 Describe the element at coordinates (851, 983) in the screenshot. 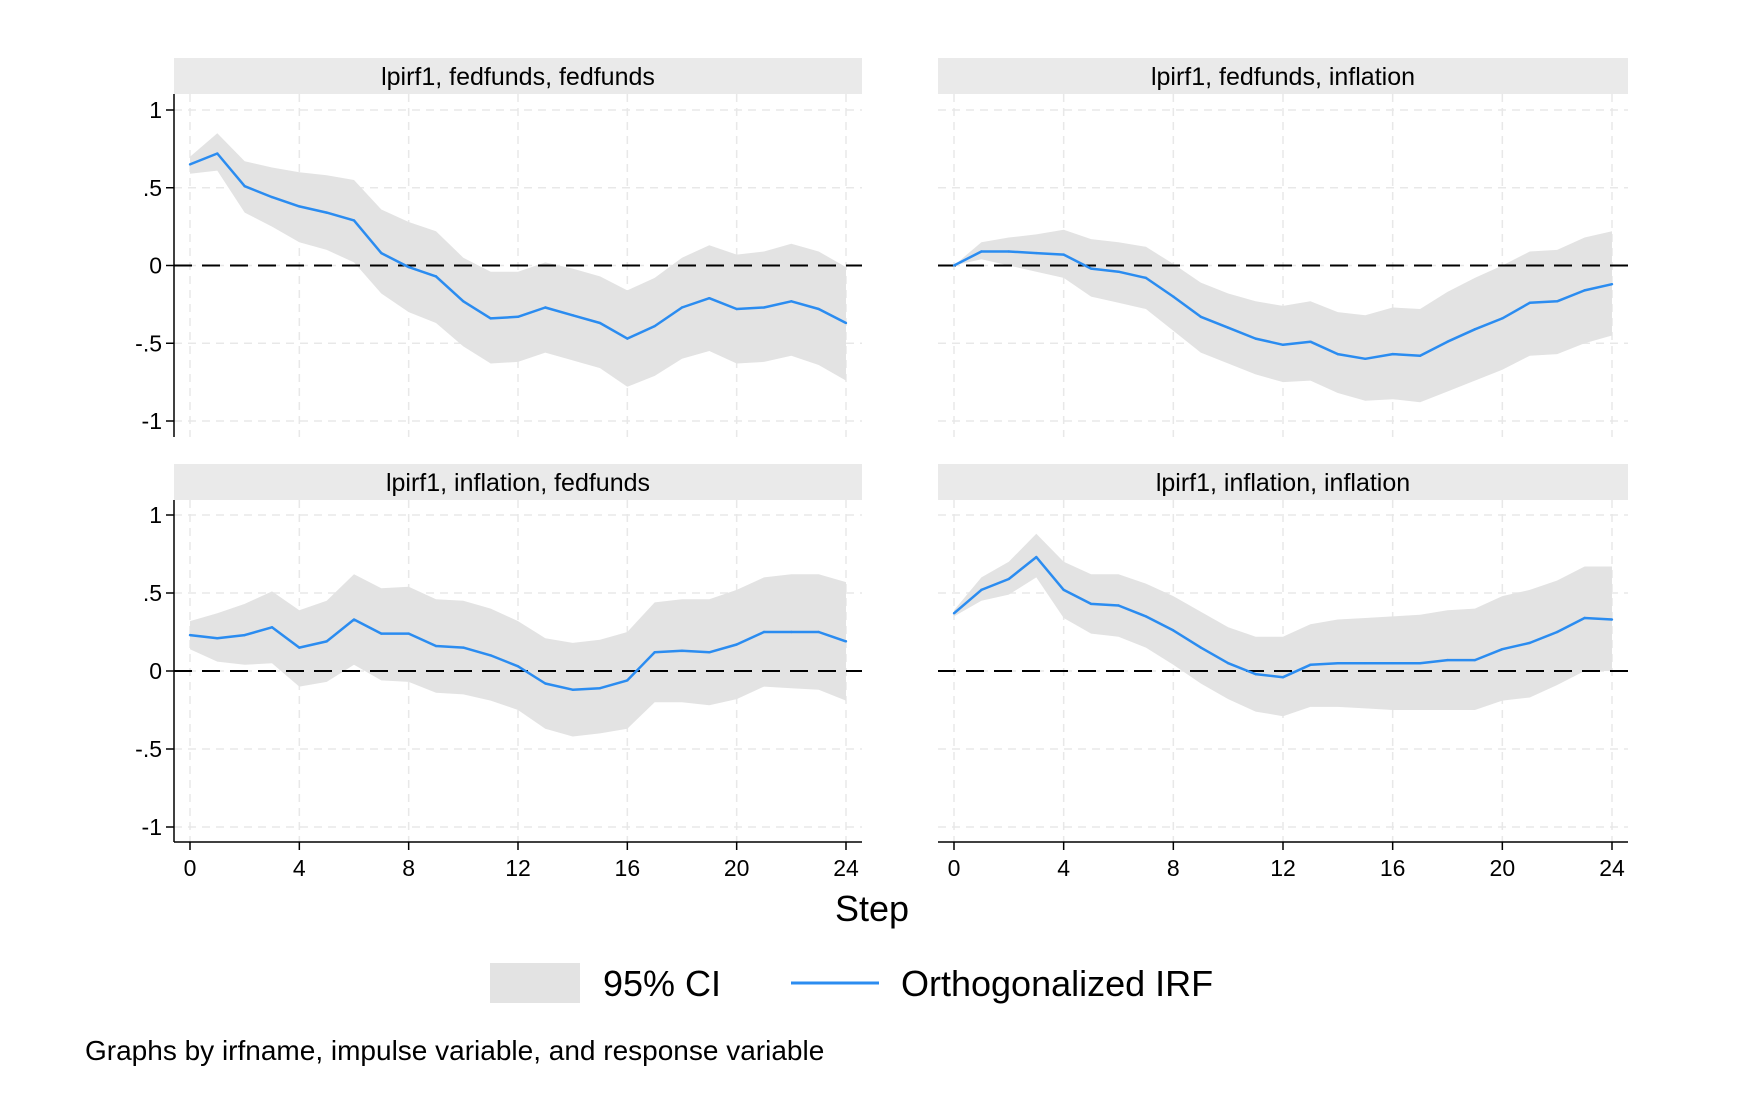

I see `legend: 95% CI Orthogonalized IRF` at that location.